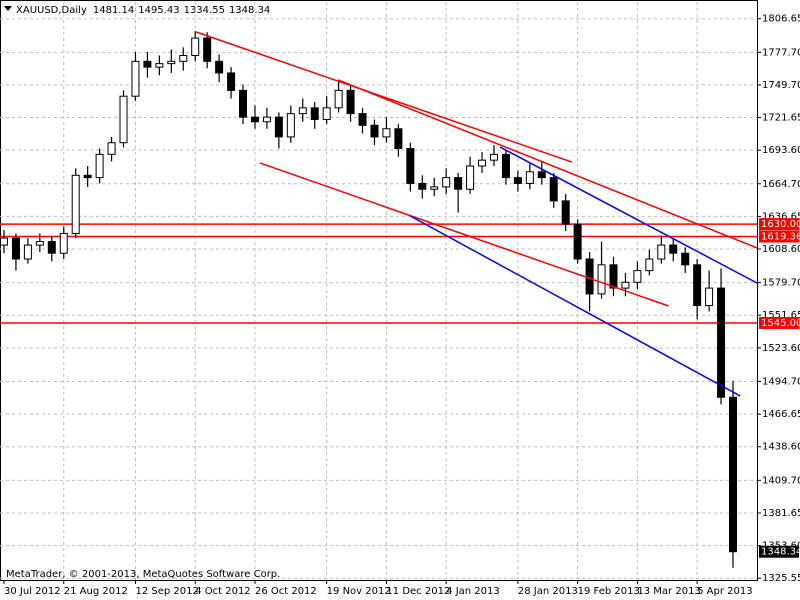 This screenshot has height=600, width=800. I want to click on current-price: 1348.34, so click(780, 552).